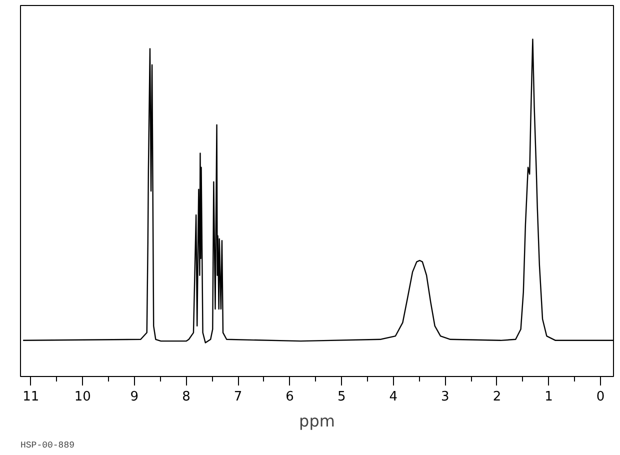  What do you see at coordinates (548, 397) in the screenshot?
I see `x-tick-label: 1` at bounding box center [548, 397].